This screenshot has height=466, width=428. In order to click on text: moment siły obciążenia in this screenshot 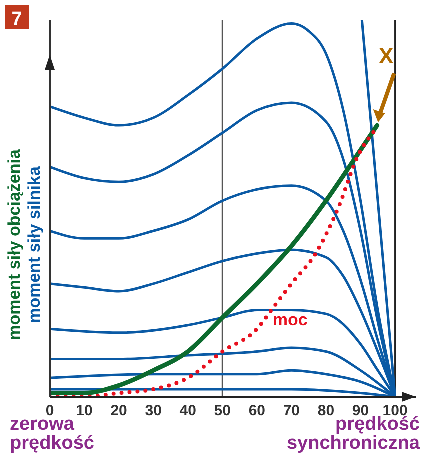, I will do `click(14, 244)`.